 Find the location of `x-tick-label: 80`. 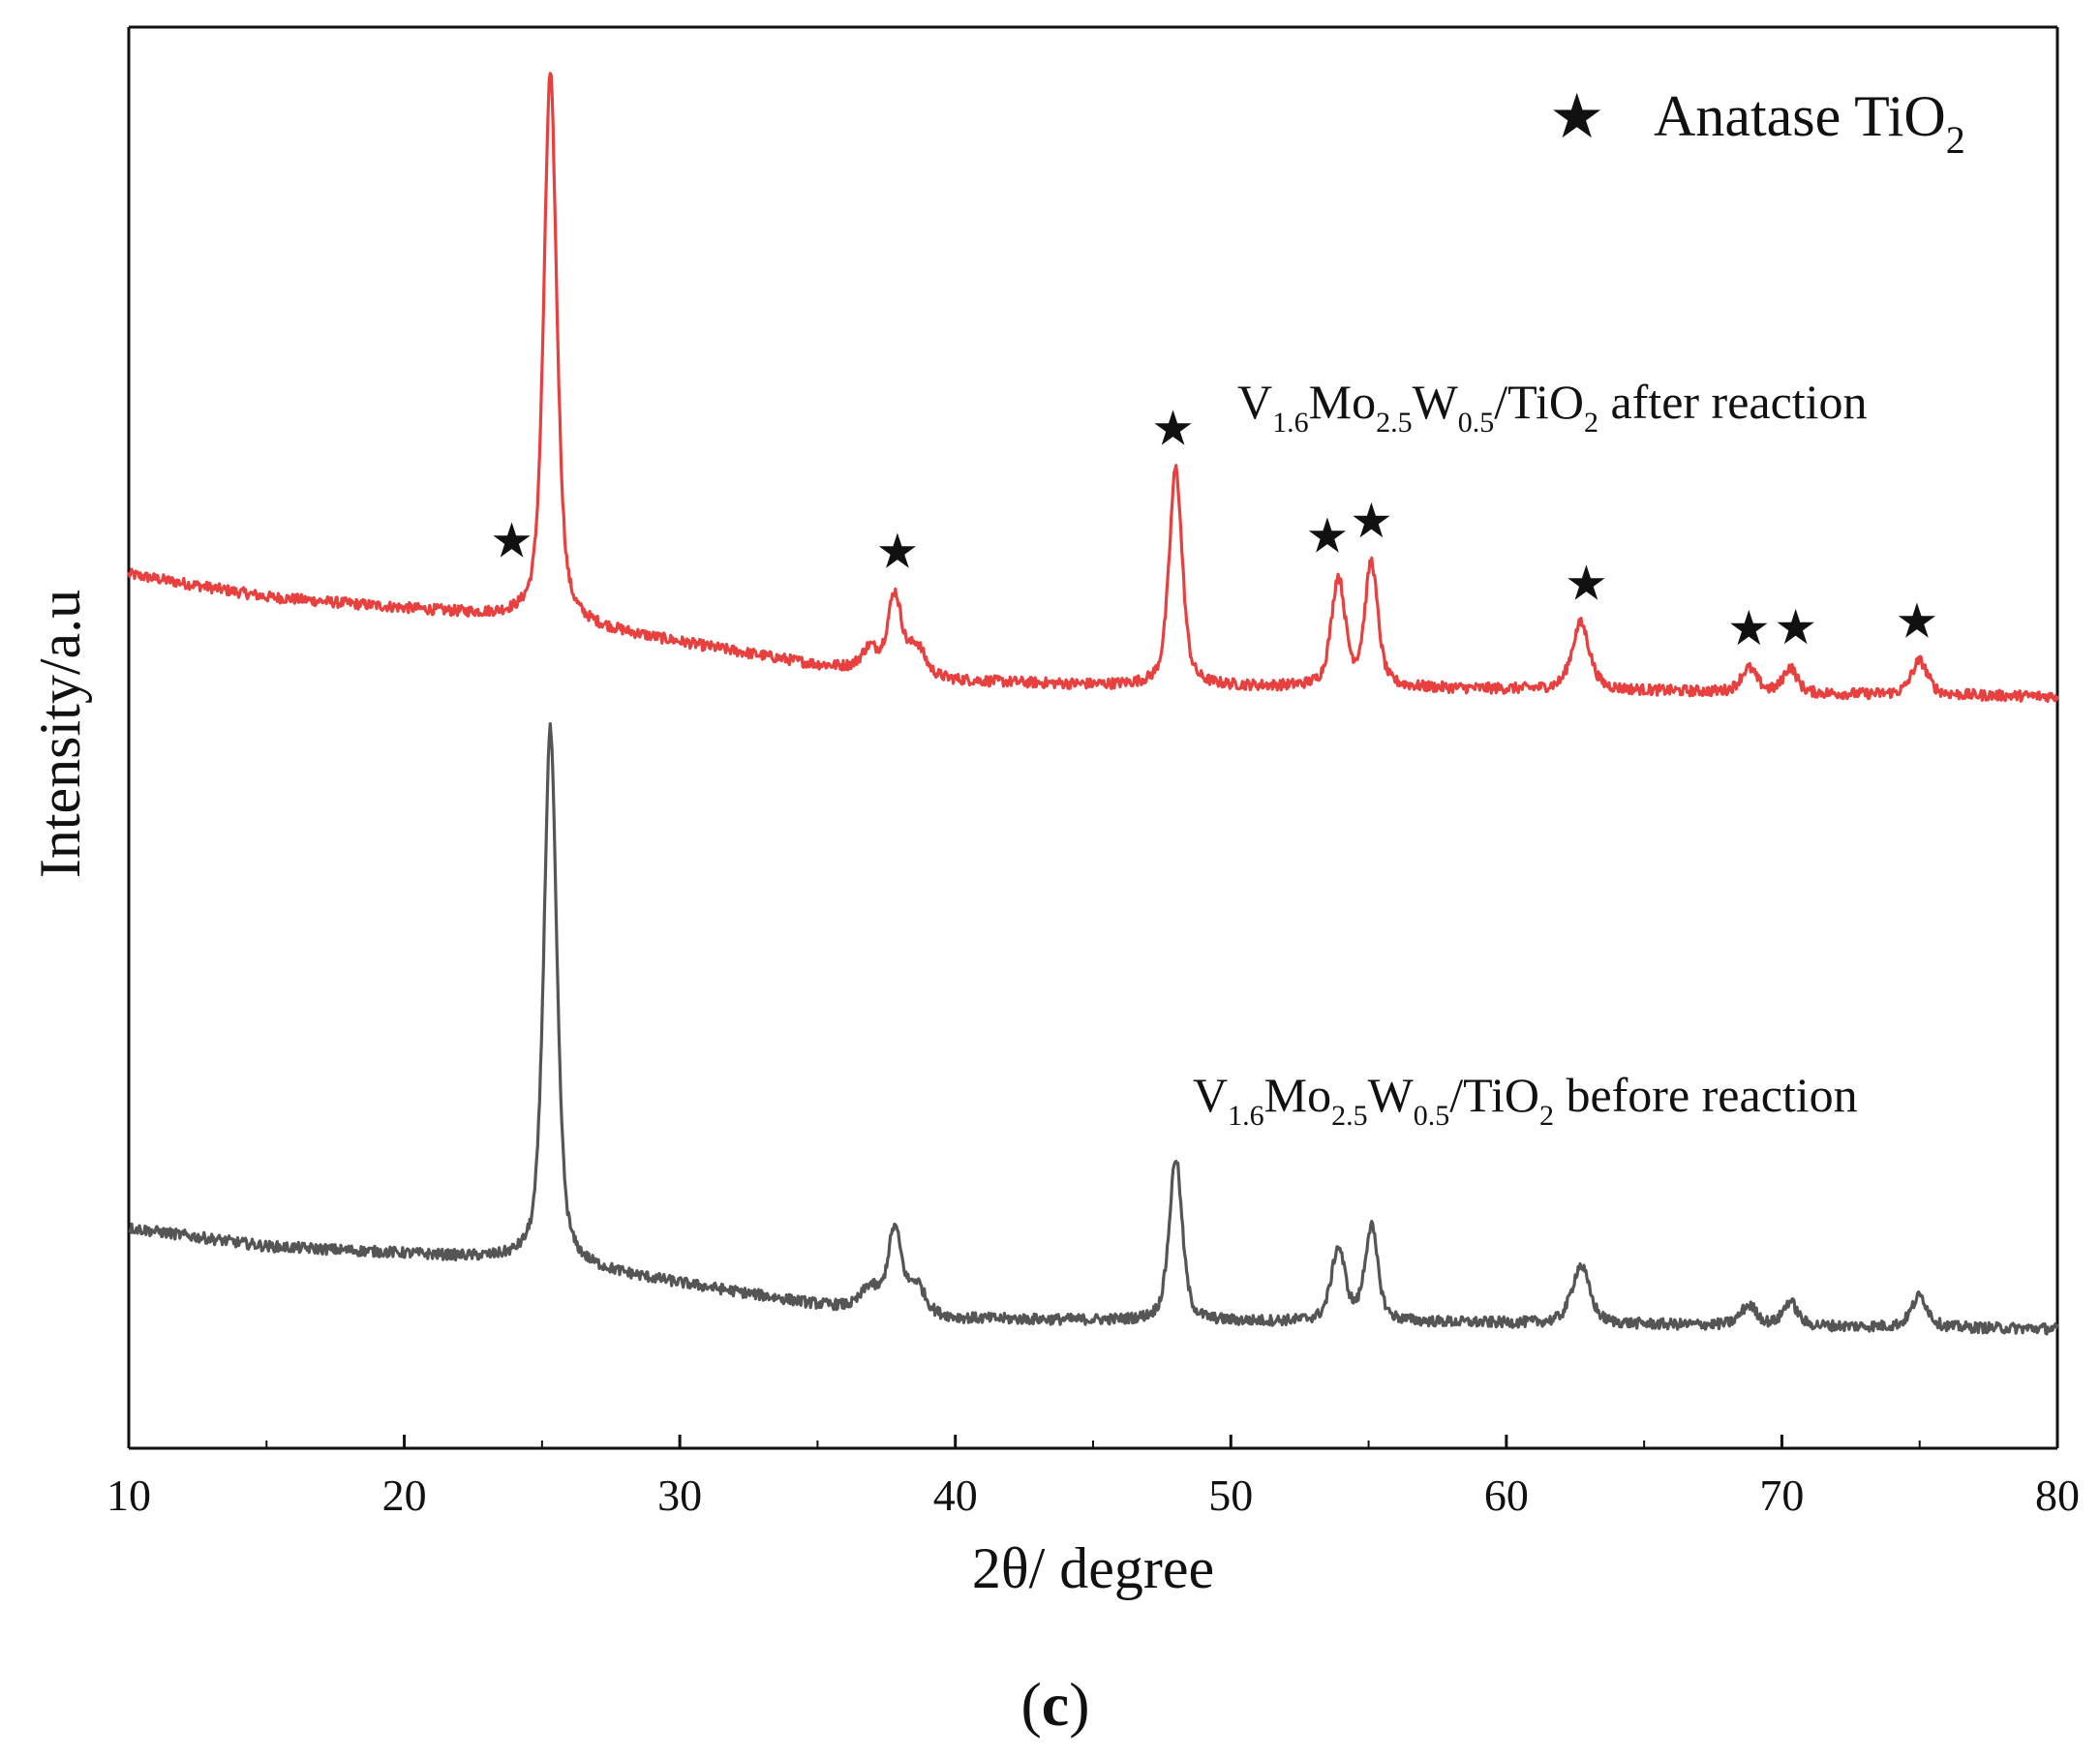

x-tick-label: 80 is located at coordinates (2058, 1495).